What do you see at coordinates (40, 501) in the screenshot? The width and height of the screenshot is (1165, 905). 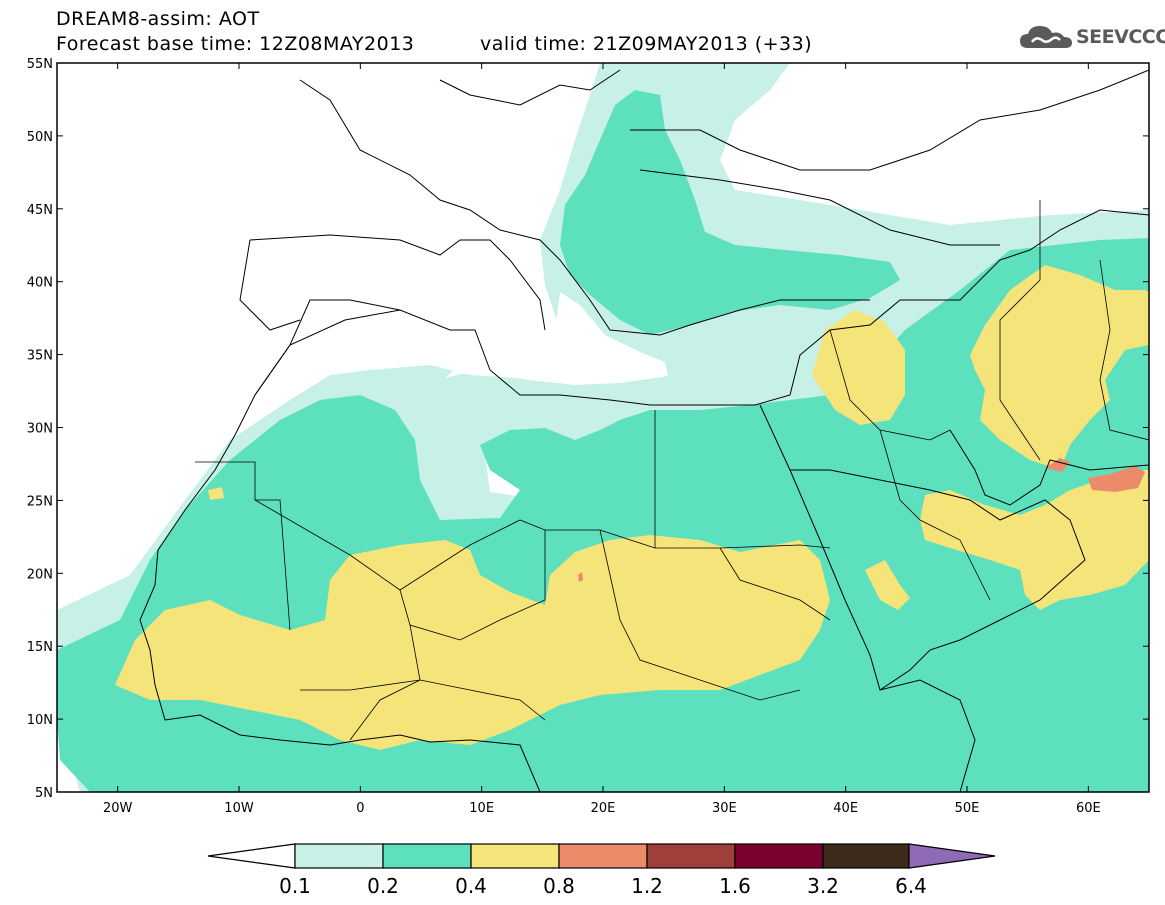 I see `lat-label: 25N` at bounding box center [40, 501].